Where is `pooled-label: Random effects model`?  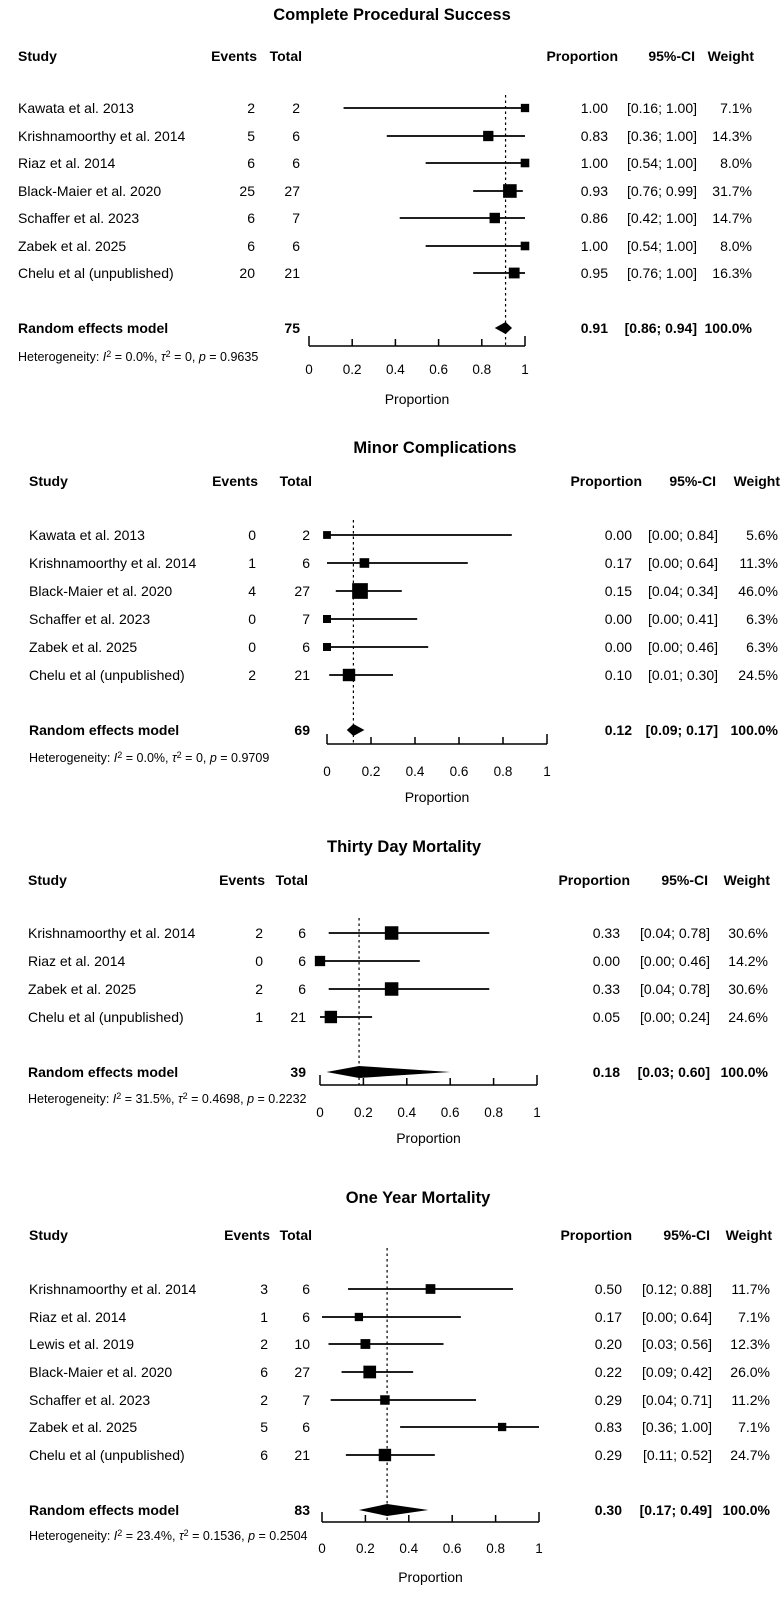
pooled-label: Random effects model is located at coordinates (103, 1072).